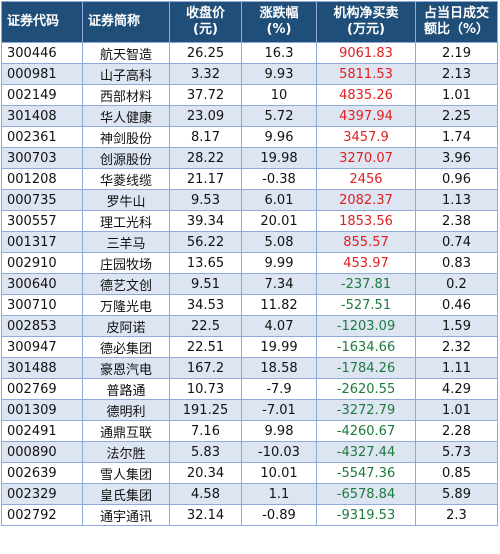  I want to click on close-price-cell: 21.17, so click(205, 179).